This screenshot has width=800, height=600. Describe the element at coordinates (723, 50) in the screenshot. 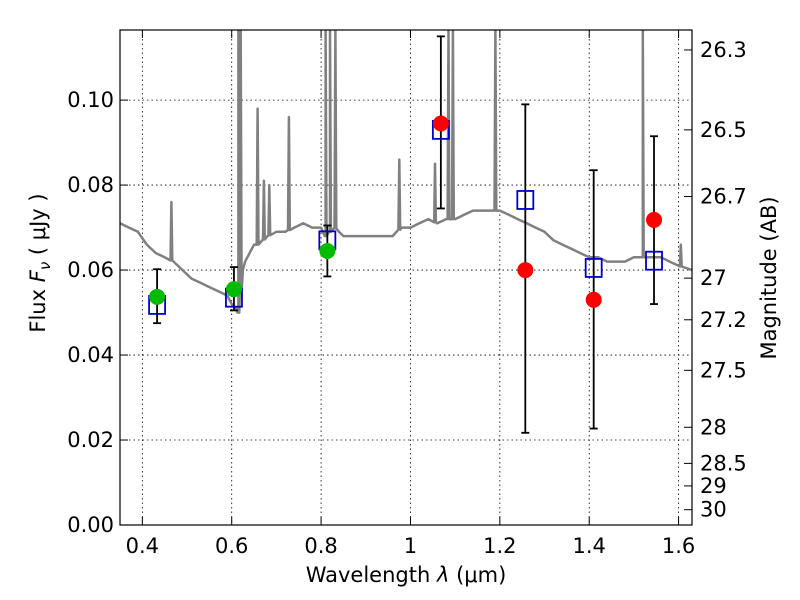

I see `magnitude-tick-label: 26.3` at that location.